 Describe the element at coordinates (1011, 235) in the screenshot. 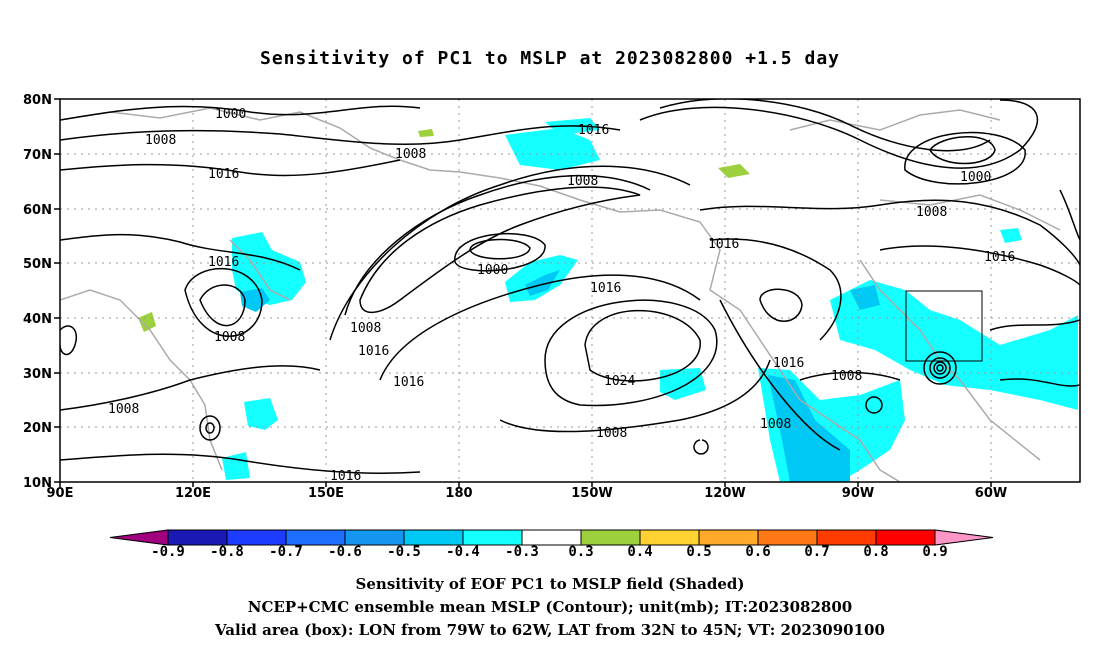

I see `shade-labrador` at that location.